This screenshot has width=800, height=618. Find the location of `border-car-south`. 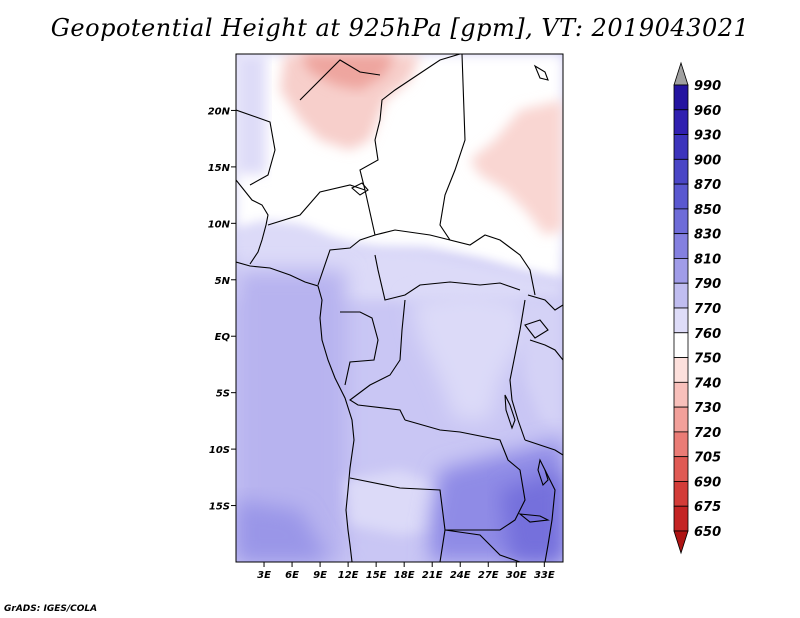

border-car-south is located at coordinates (447, 277).